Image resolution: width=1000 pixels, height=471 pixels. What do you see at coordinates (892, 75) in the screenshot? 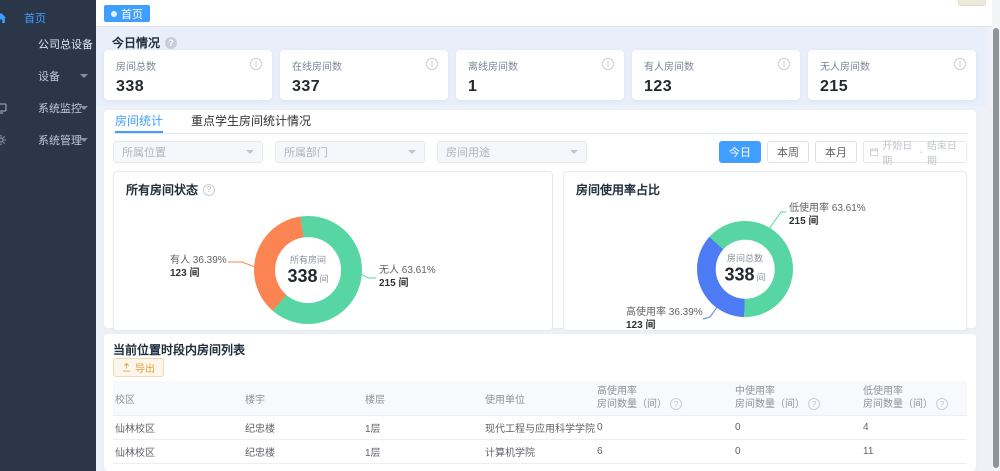
I see `stat-card-empty-rooms: 无人房间数 215 i` at bounding box center [892, 75].